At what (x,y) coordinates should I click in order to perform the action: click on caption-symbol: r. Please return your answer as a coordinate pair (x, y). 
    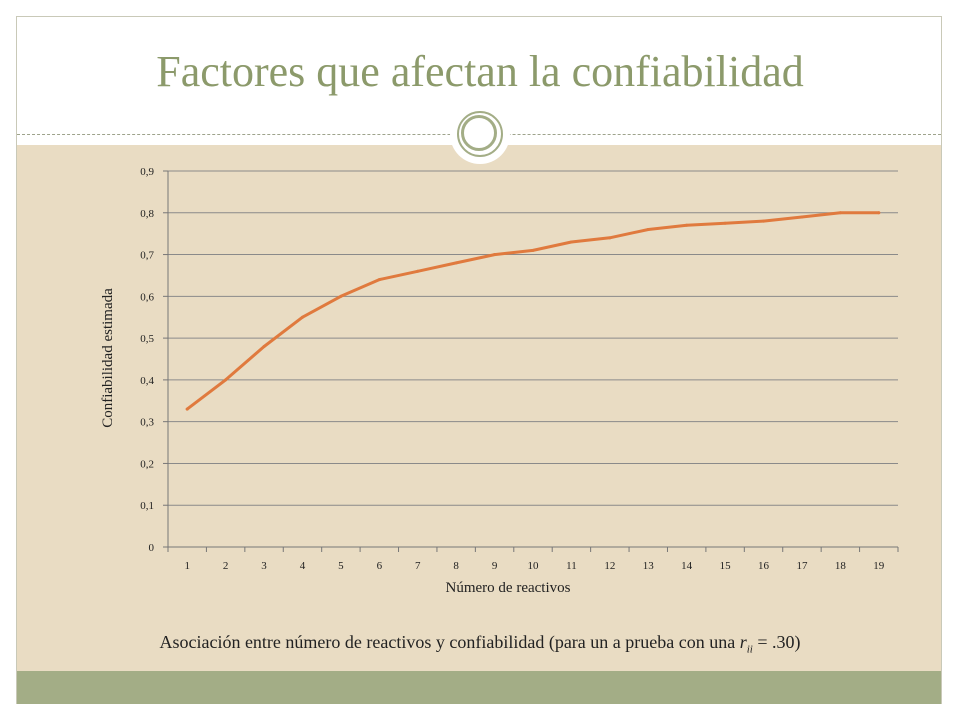
    Looking at the image, I should click on (743, 642).